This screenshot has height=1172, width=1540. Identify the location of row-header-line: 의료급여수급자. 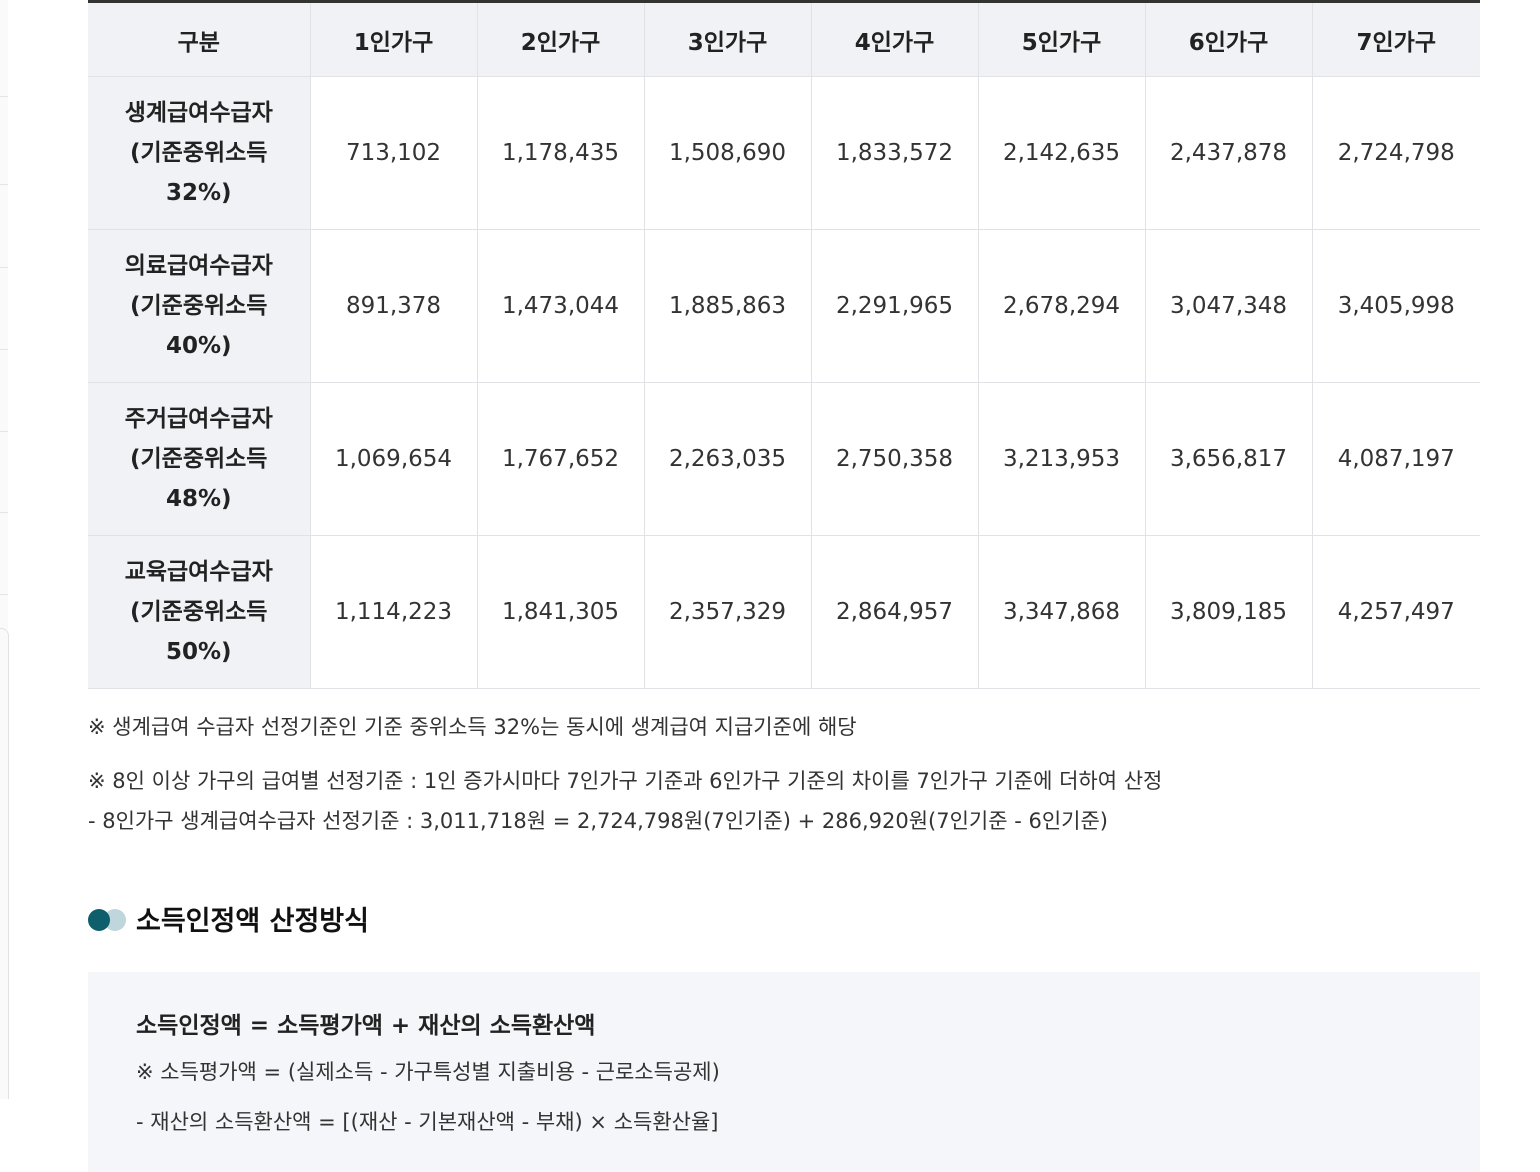
(198, 266).